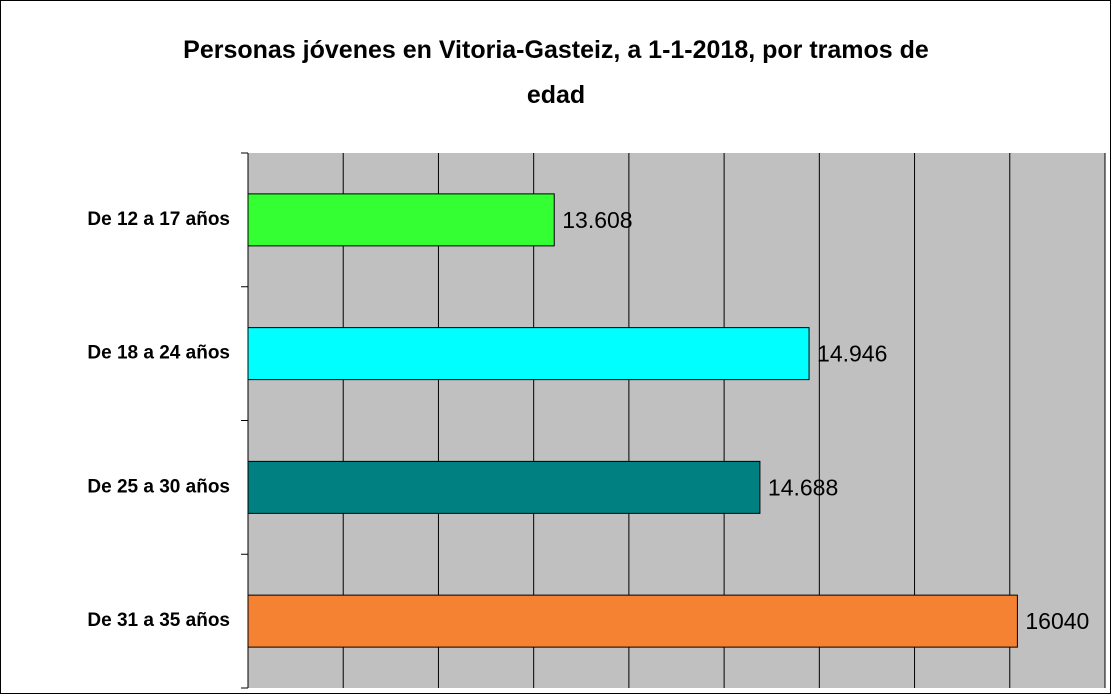 This screenshot has width=1112, height=695. I want to click on y-tick-label: De 31 a 35 años, so click(158, 620).